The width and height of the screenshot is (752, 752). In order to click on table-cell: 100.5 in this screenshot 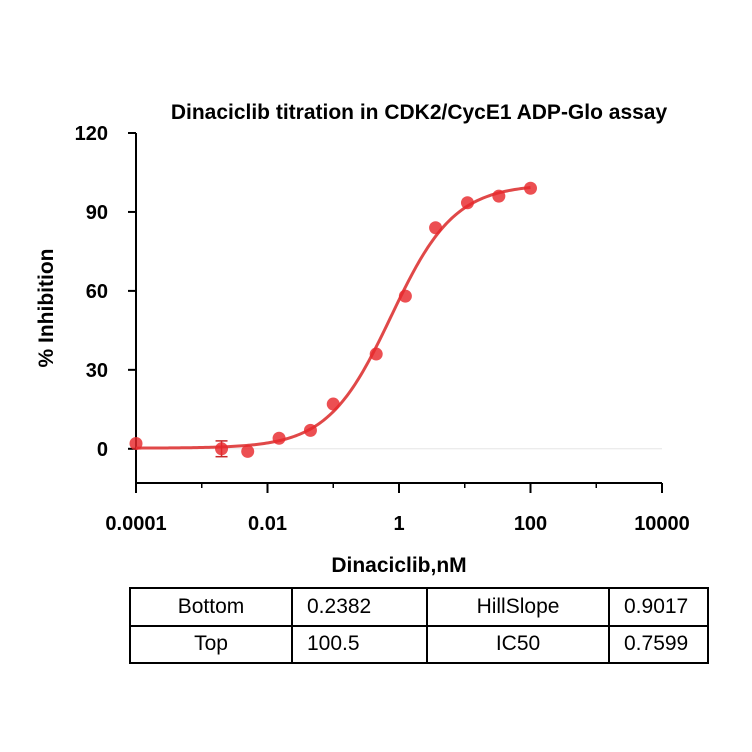, I will do `click(359, 644)`.